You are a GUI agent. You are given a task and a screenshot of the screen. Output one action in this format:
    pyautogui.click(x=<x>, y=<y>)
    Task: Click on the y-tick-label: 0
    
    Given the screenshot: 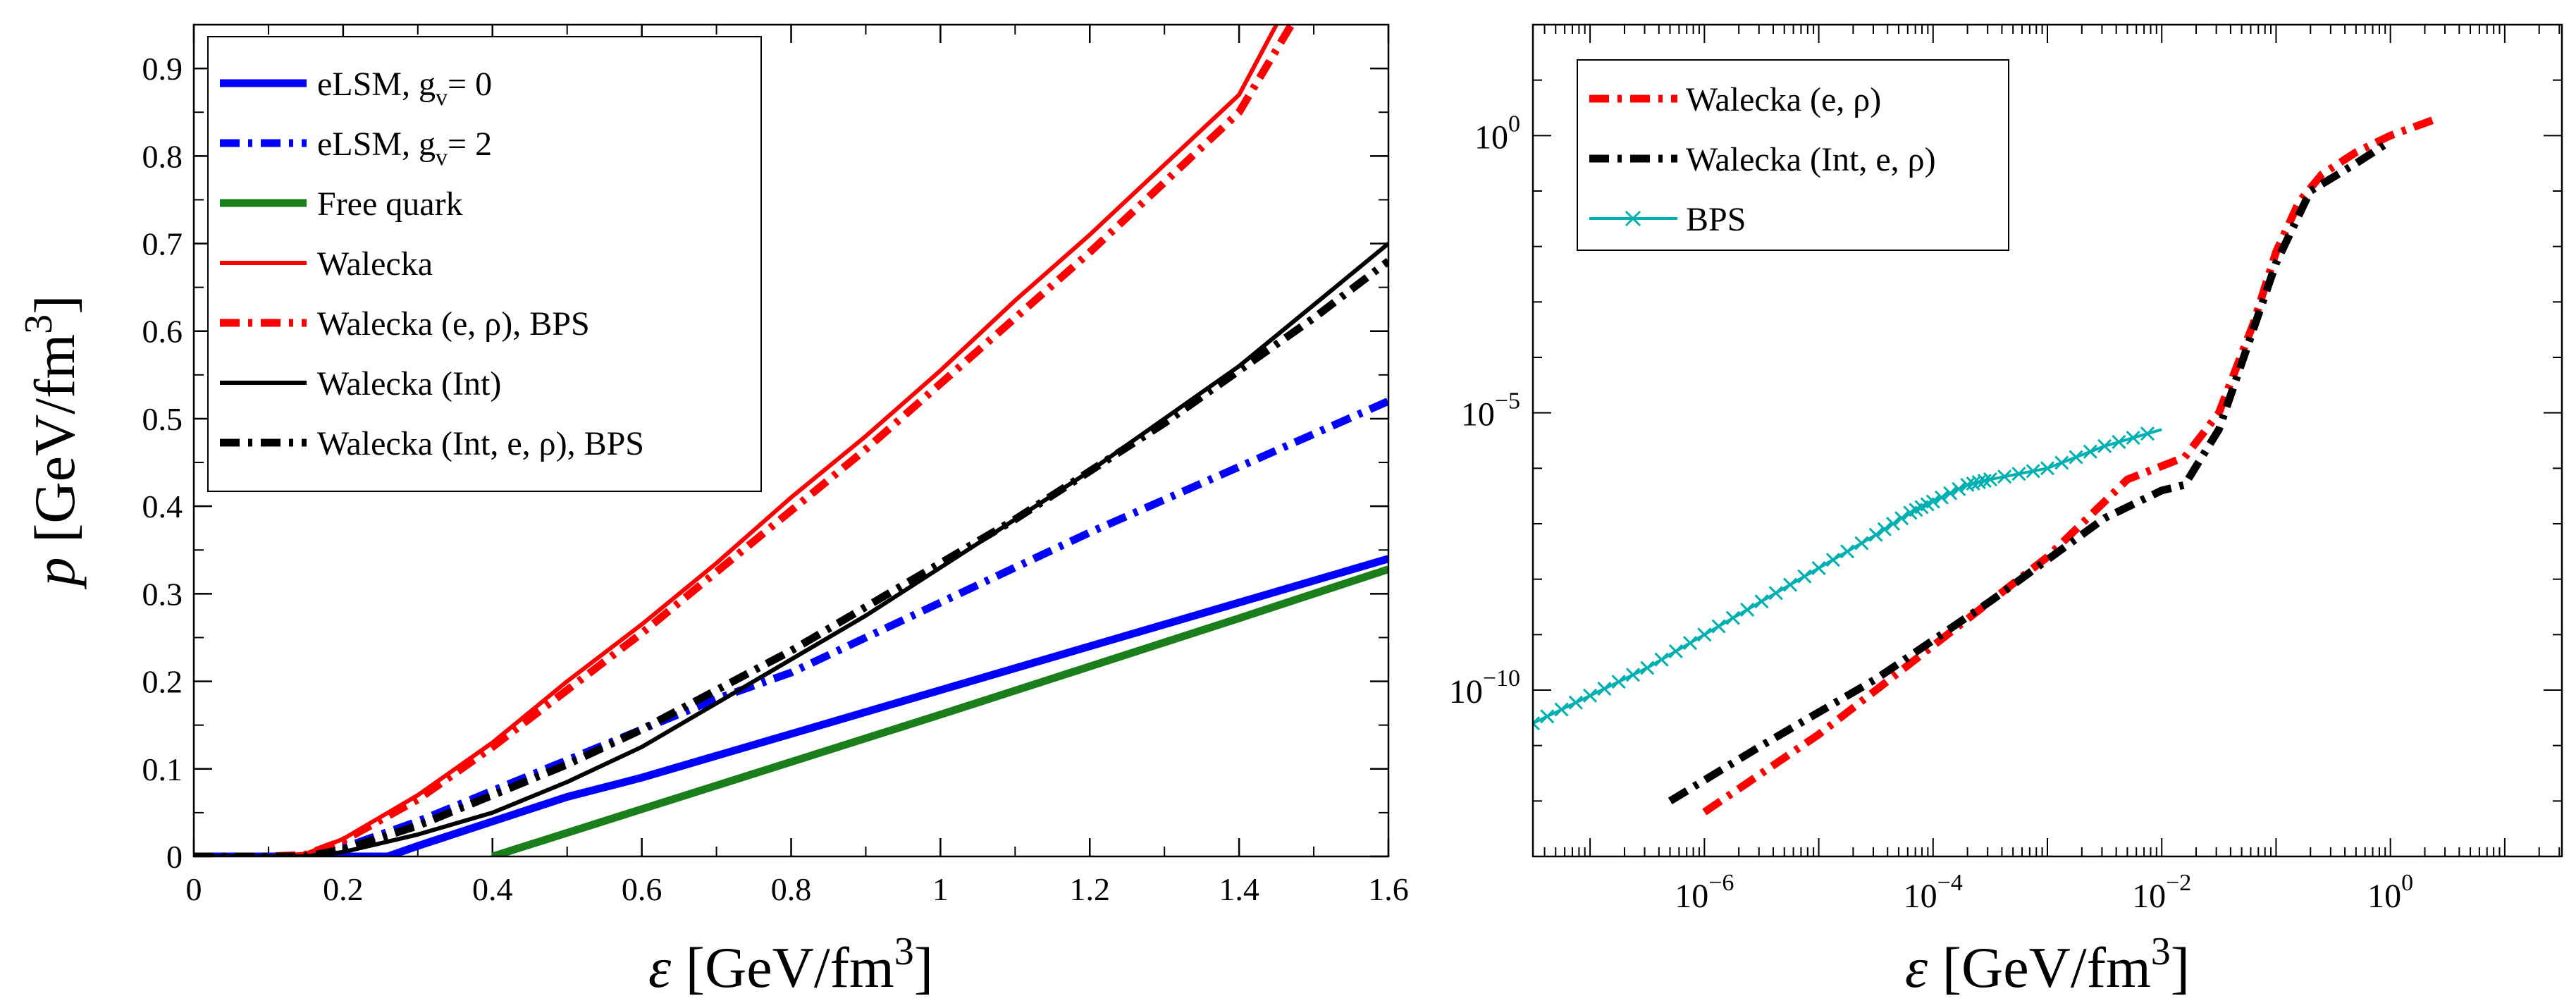 What is the action you would take?
    pyautogui.click(x=174, y=857)
    